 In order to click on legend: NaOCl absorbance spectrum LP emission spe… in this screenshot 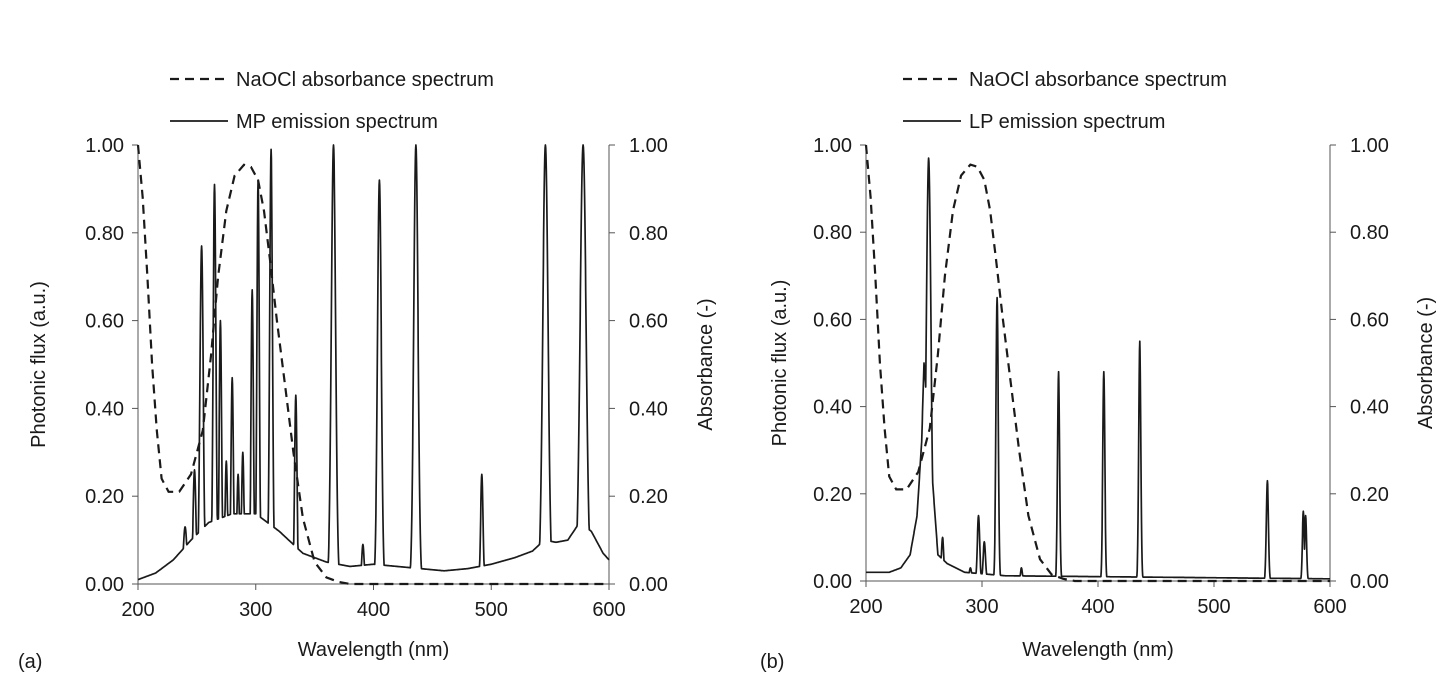, I will do `click(1065, 101)`.